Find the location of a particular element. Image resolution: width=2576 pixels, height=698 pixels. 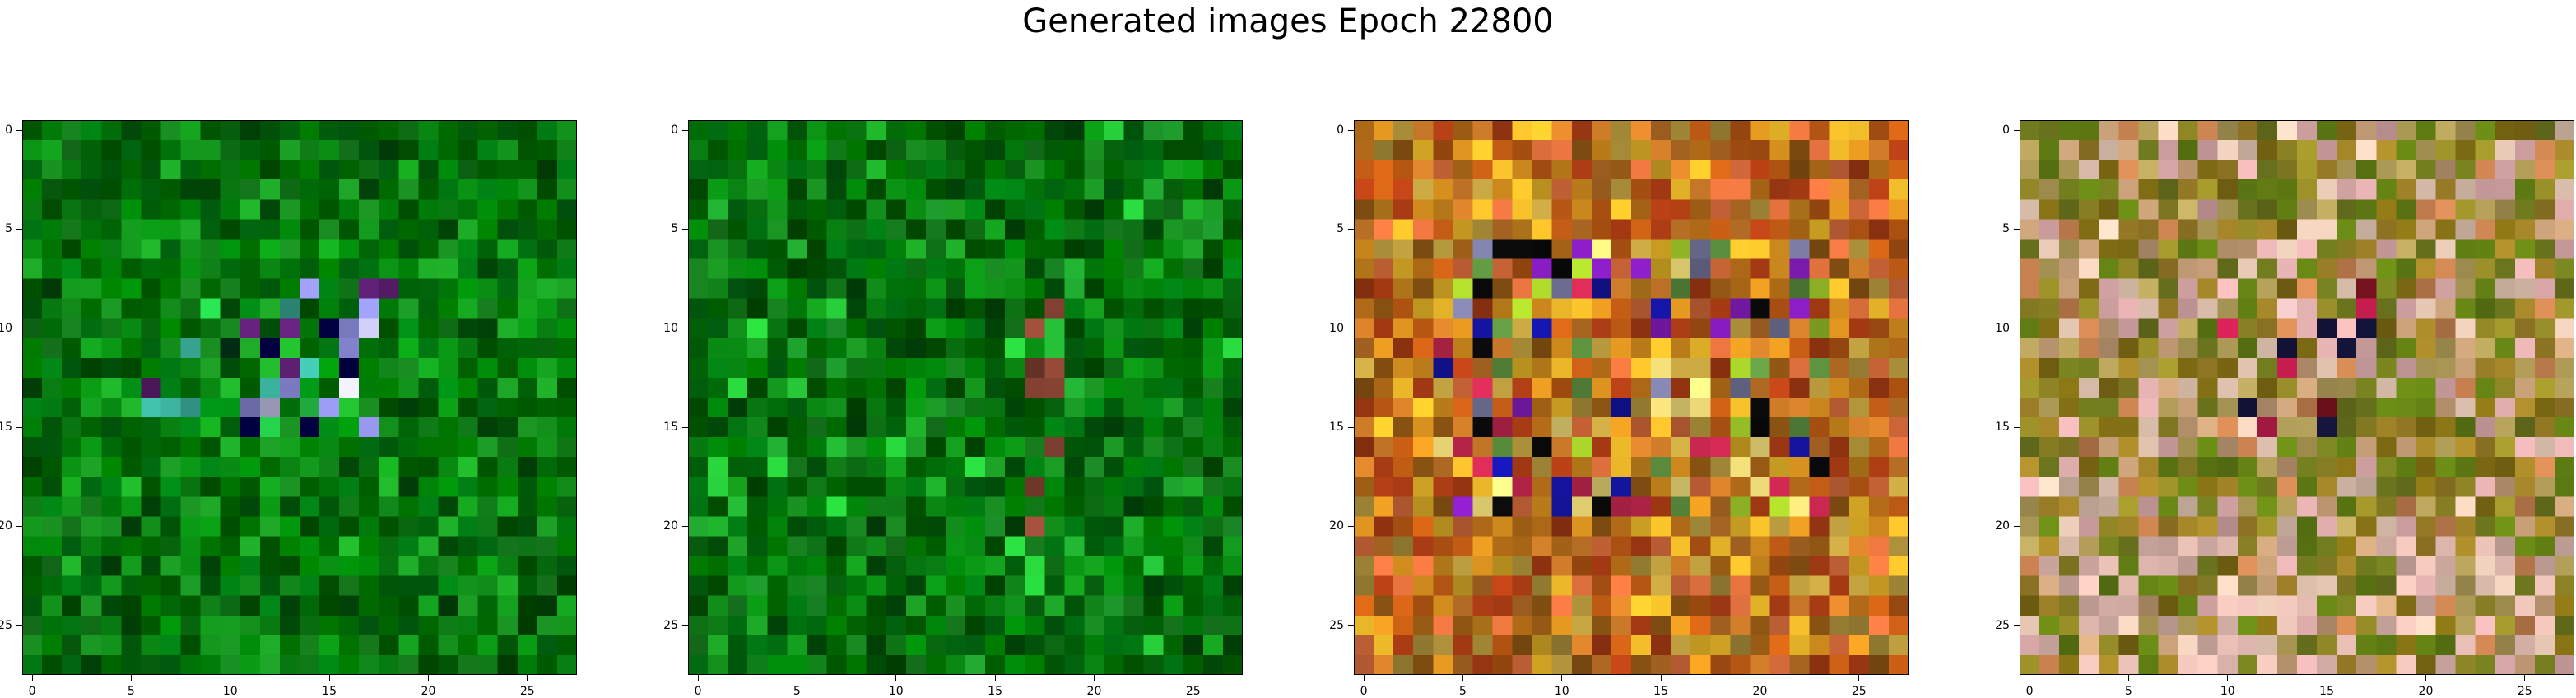

figure-title: Generated images Epoch 22800 is located at coordinates (1288, 21).